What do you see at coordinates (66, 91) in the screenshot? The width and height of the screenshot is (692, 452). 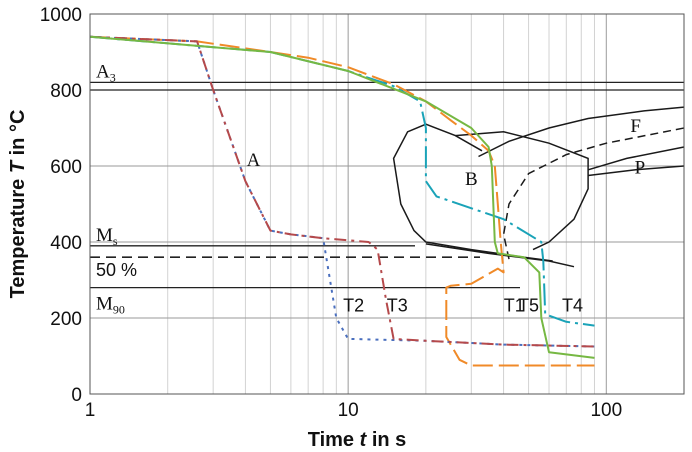 I see `y-tick-label: 800` at bounding box center [66, 91].